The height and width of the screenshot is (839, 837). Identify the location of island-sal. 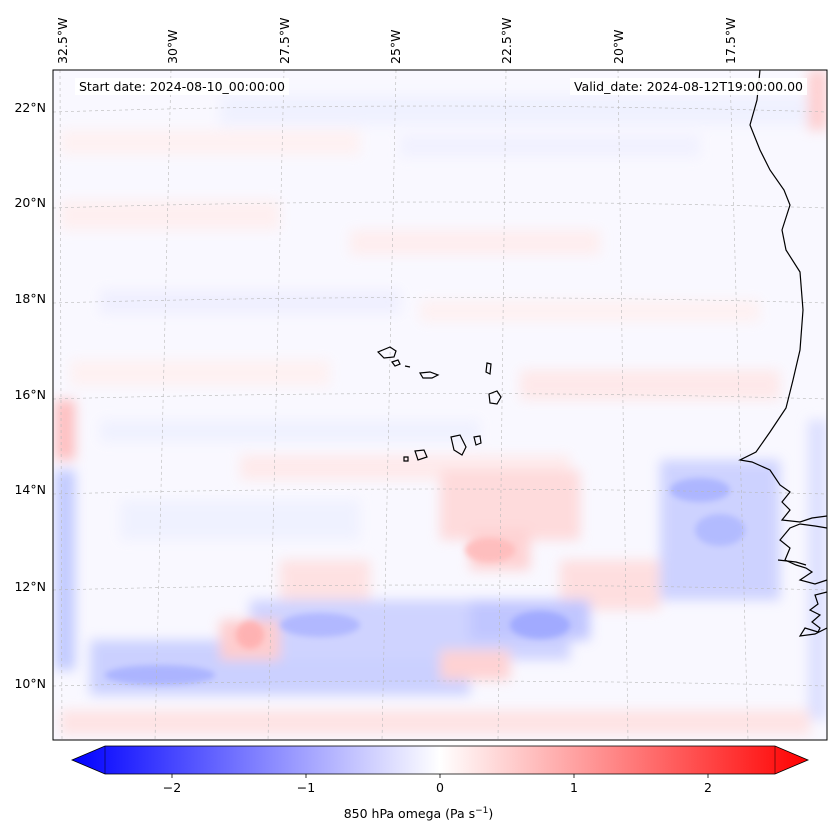
(488, 368).